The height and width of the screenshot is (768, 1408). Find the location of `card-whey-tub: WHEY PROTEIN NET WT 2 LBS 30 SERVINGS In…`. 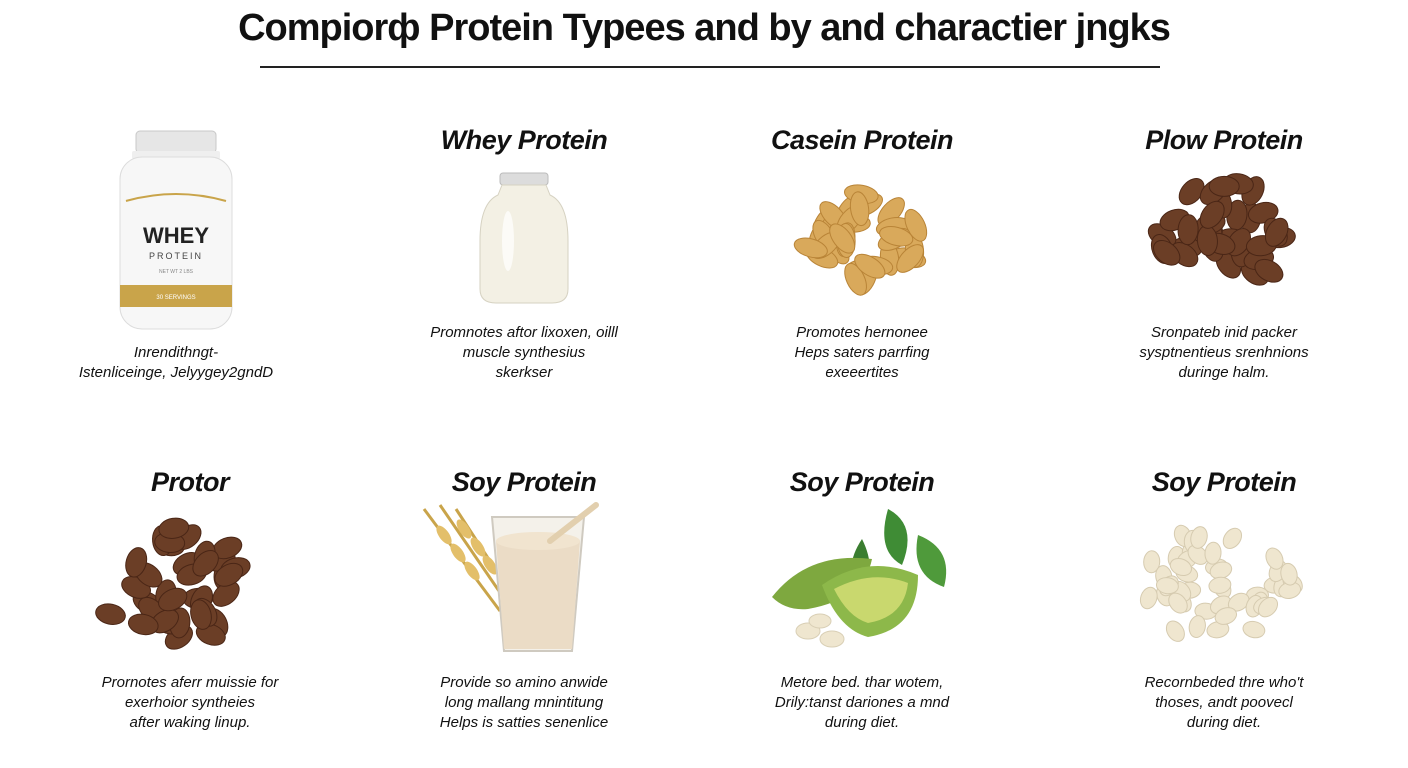

card-whey-tub: WHEY PROTEIN NET WT 2 LBS 30 SERVINGS In… is located at coordinates (176, 245).